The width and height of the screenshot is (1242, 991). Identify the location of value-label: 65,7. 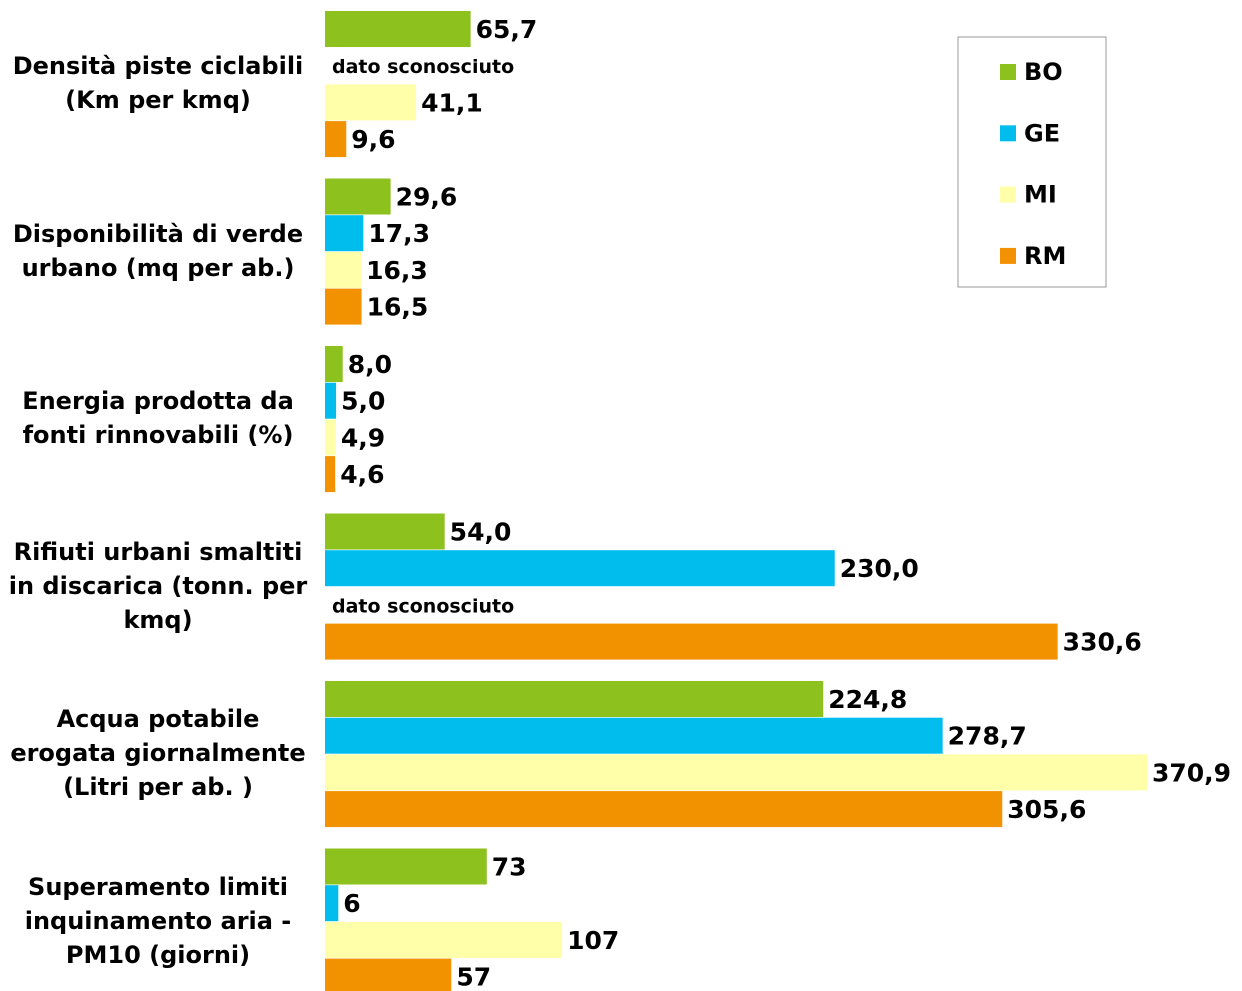
(507, 29).